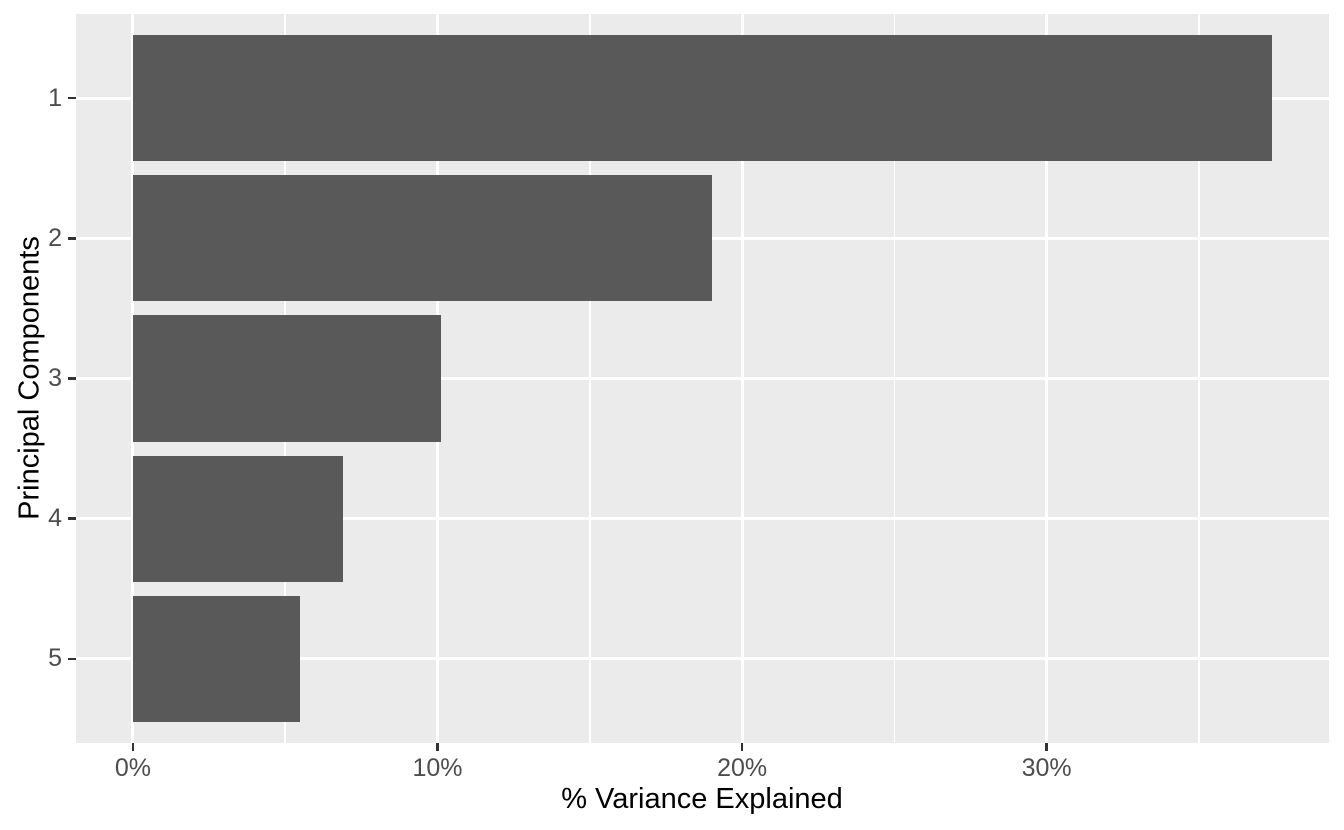  I want to click on bar-pc5, so click(216, 658).